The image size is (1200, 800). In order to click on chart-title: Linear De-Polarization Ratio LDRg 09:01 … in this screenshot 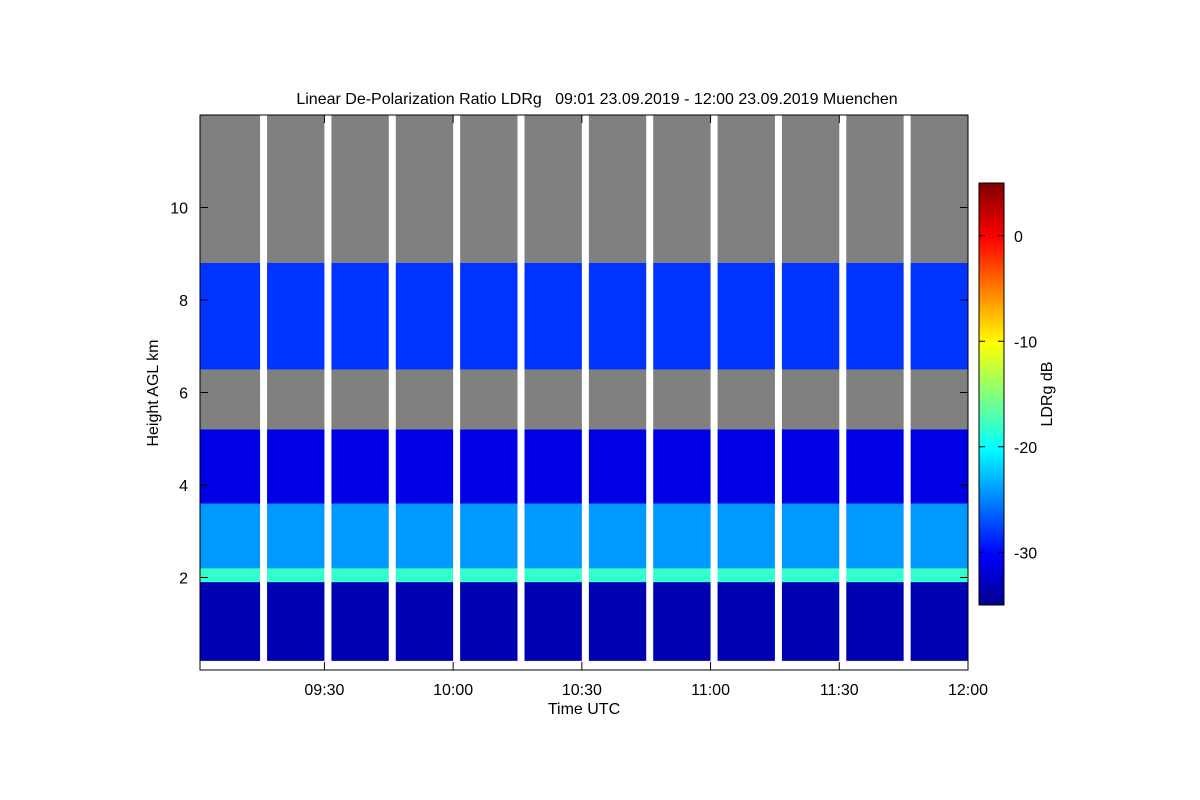, I will do `click(596, 99)`.